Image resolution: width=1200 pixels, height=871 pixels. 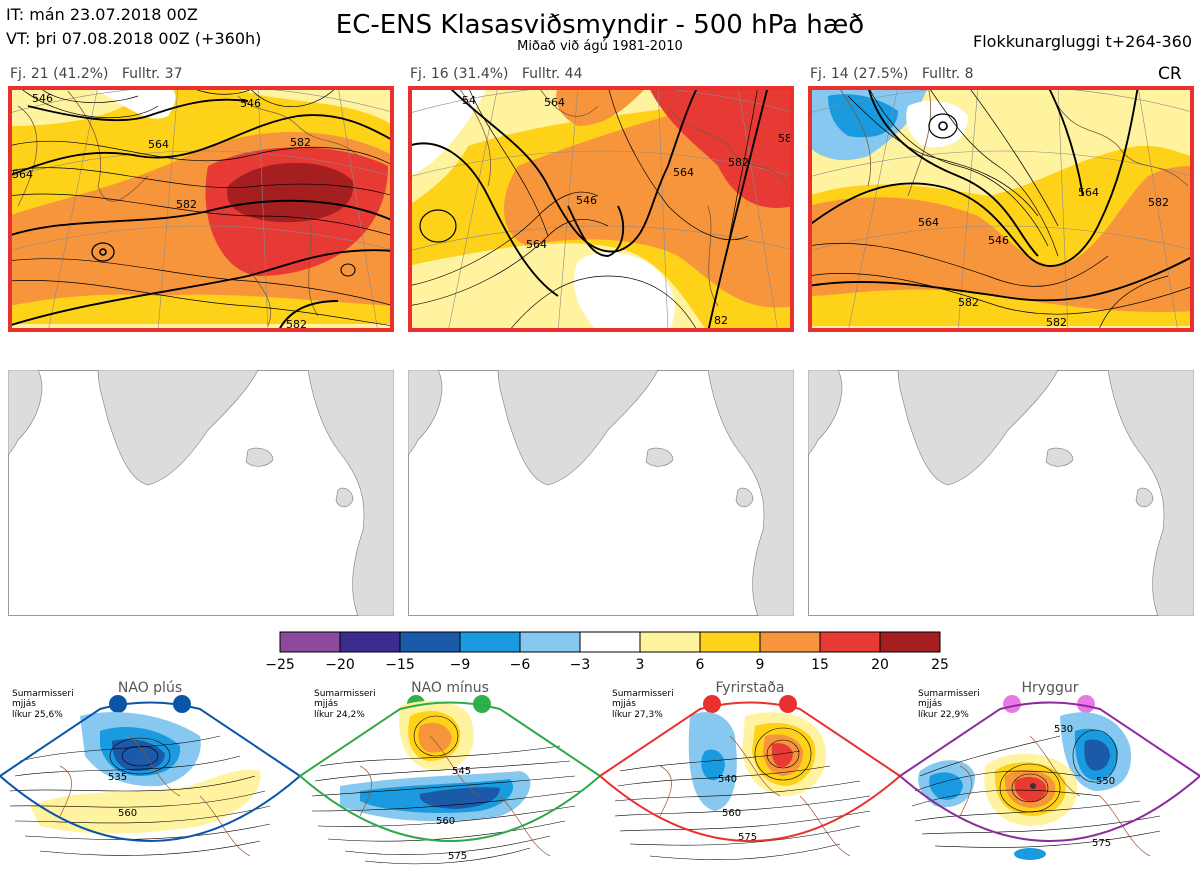 I want to click on cluster-2-map: 54 564 564 582 546 564 582 82, so click(x=601, y=209).